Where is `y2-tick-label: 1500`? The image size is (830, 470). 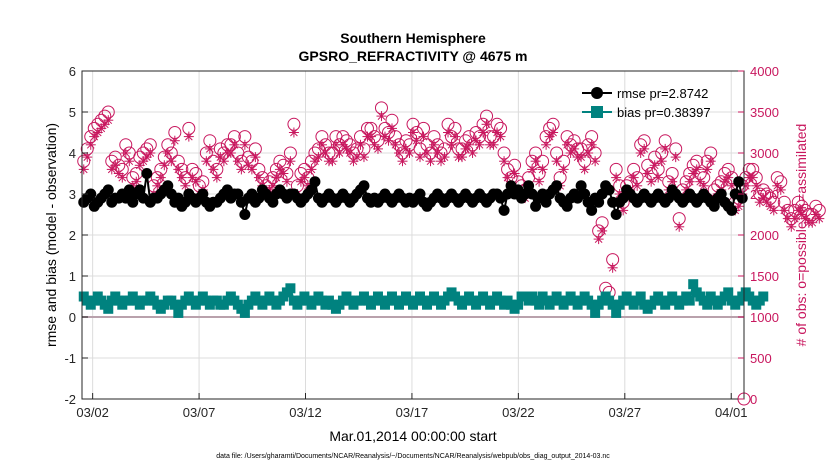 y2-tick-label: 1500 is located at coordinates (764, 276).